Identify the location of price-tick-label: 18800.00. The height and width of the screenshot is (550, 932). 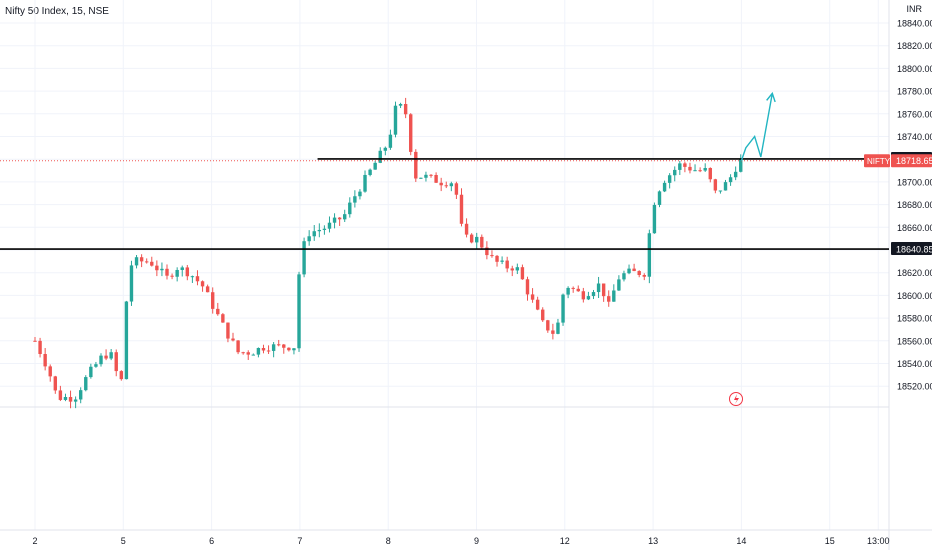
(914, 69).